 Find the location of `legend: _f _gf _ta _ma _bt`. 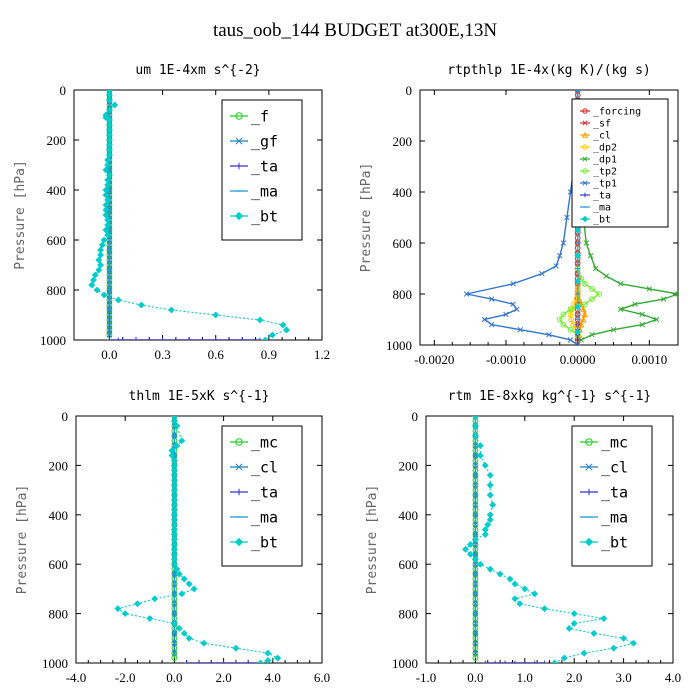

legend: _f _gf _ta _ma _bt is located at coordinates (262, 170).